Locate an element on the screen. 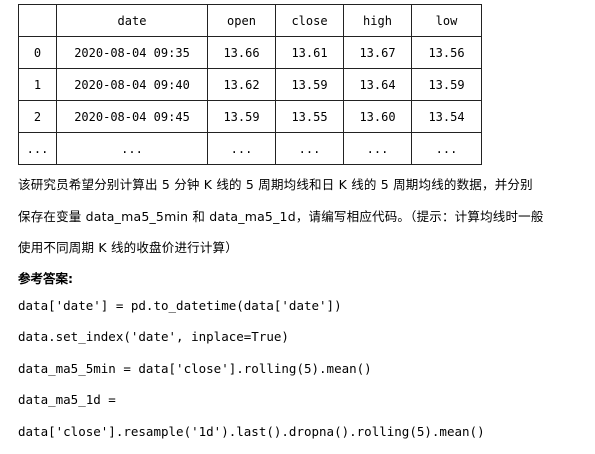  header-cell-open: open is located at coordinates (241, 20).